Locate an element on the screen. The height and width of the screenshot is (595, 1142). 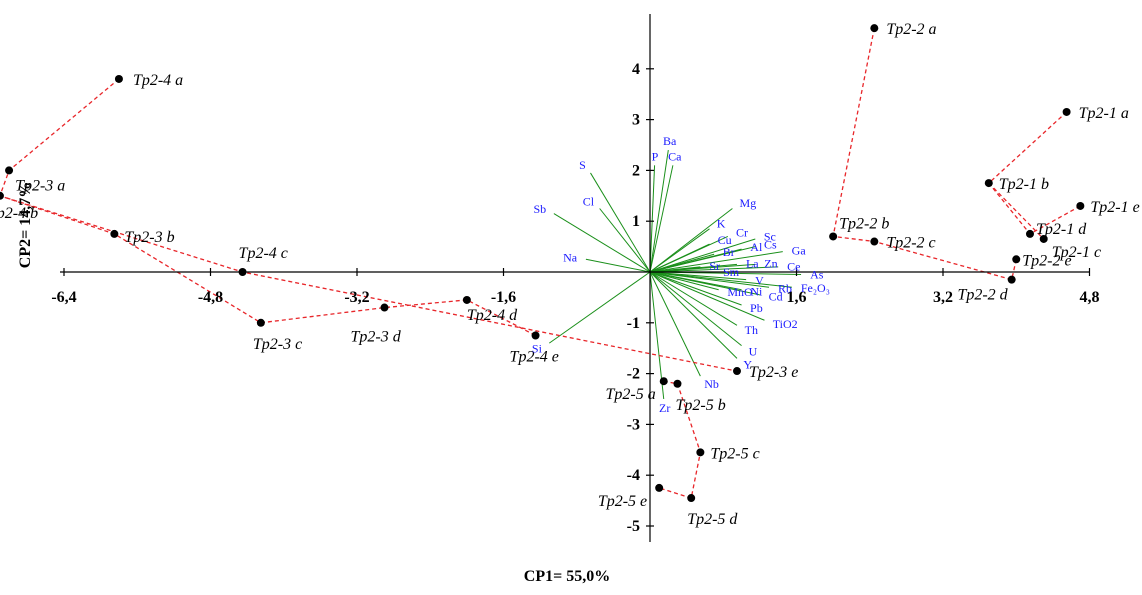
vector-Zr is located at coordinates (657, 335).